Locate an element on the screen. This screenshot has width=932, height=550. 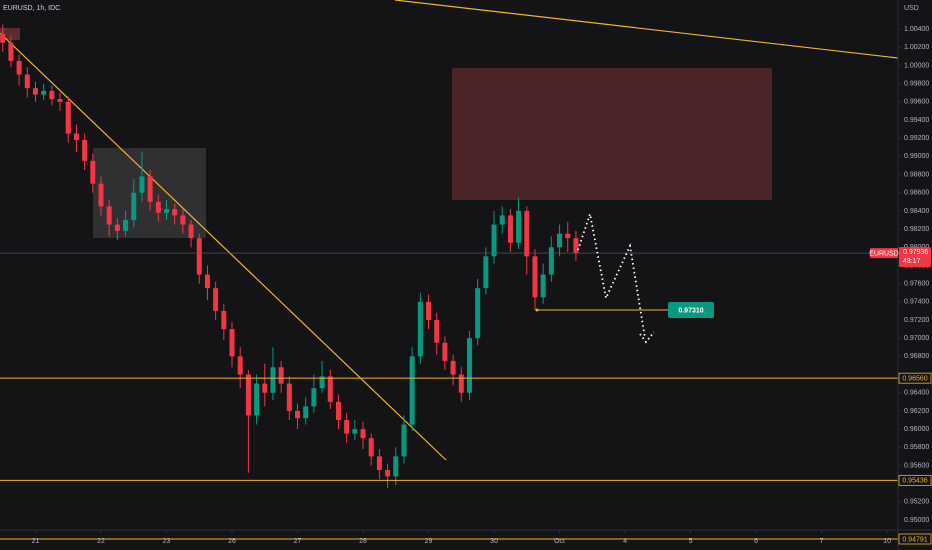
x-tick-label: 21 is located at coordinates (36, 541).